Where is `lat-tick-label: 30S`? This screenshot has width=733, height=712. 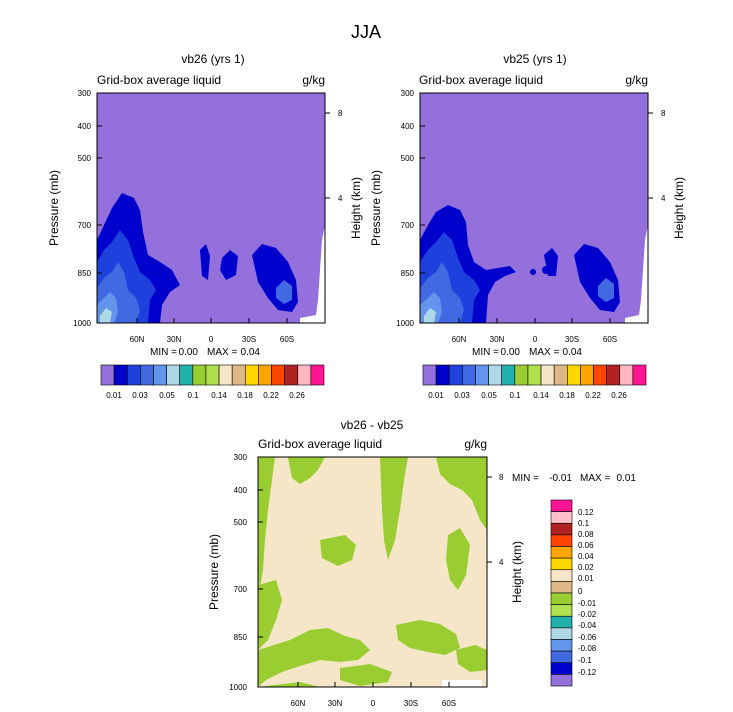 lat-tick-label: 30S is located at coordinates (572, 339).